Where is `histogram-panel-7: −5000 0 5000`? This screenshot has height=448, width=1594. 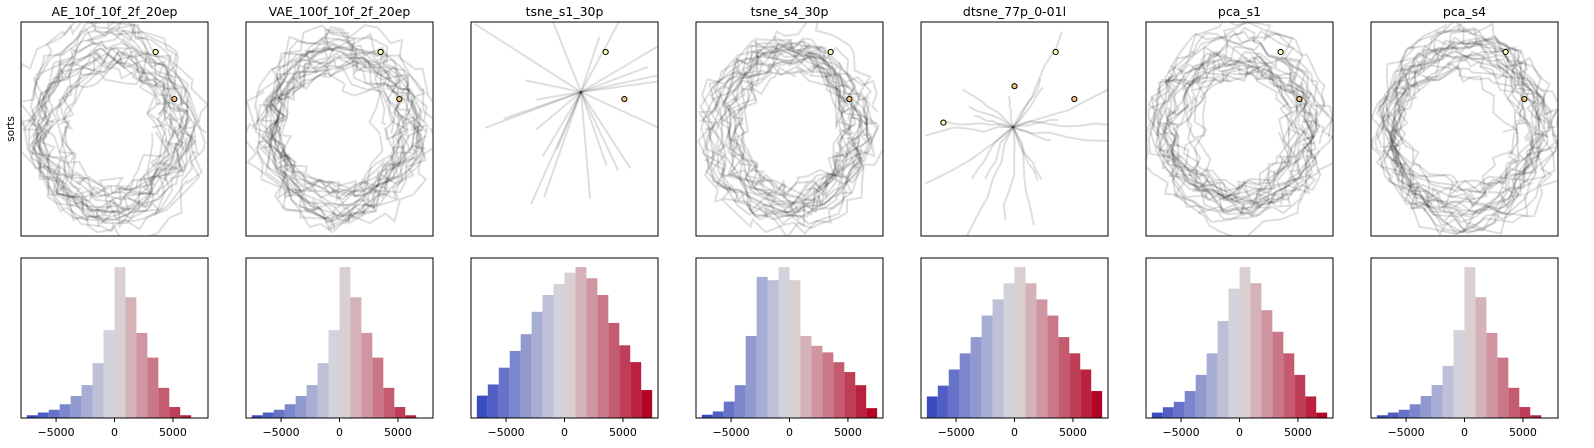 histogram-panel-7: −5000 0 5000 is located at coordinates (1464, 348).